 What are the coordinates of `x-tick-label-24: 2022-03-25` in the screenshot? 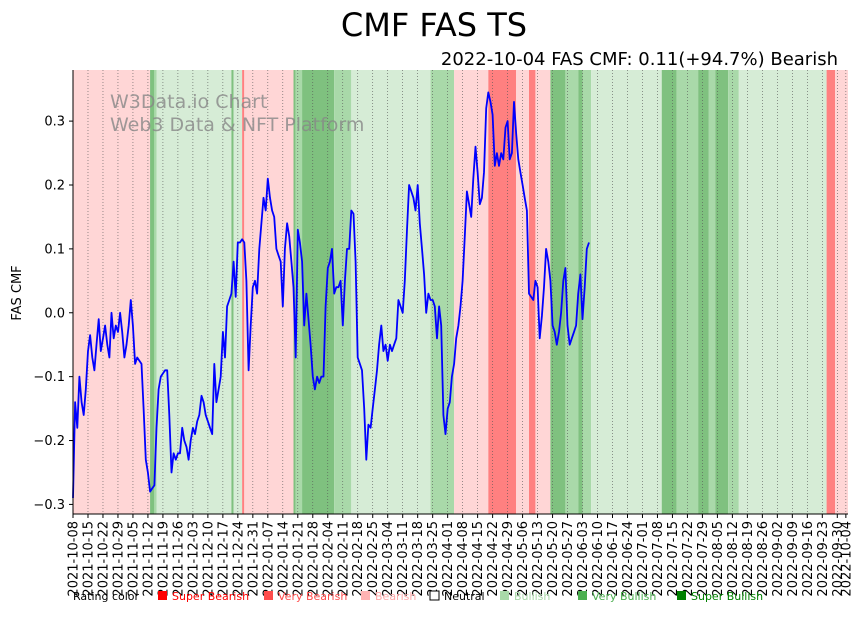 It's located at (433, 559).